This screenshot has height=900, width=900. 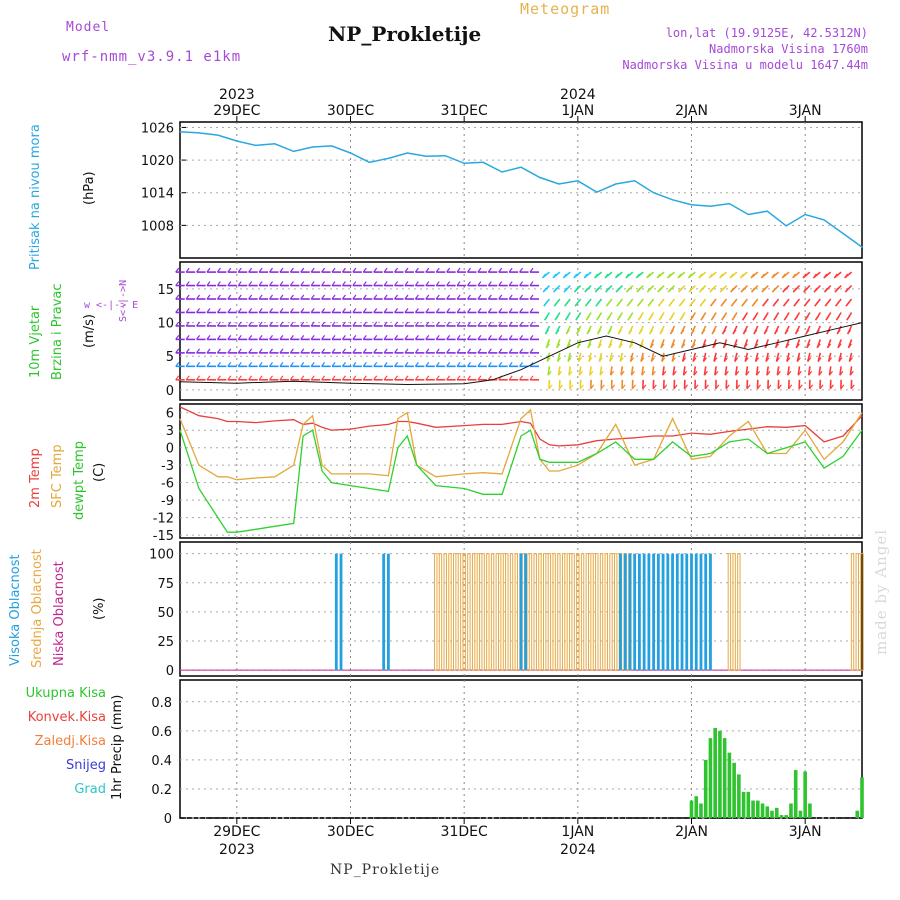 What do you see at coordinates (578, 850) in the screenshot?
I see `bottom-year-label: 2024` at bounding box center [578, 850].